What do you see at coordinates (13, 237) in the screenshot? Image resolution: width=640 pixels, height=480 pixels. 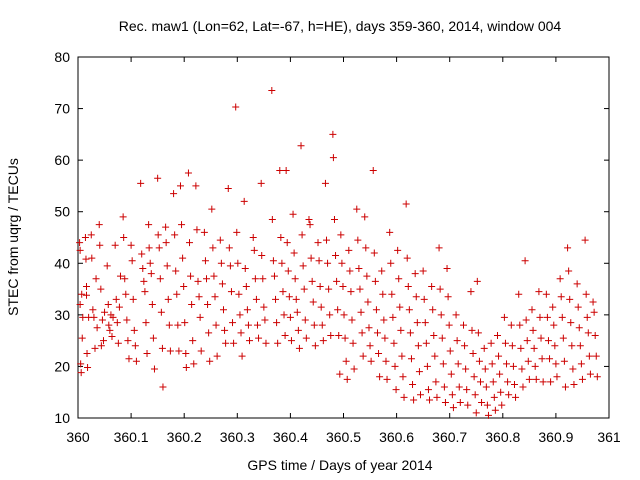 I see `y-axis-label: STEC from uqrg / TECUs` at bounding box center [13, 237].